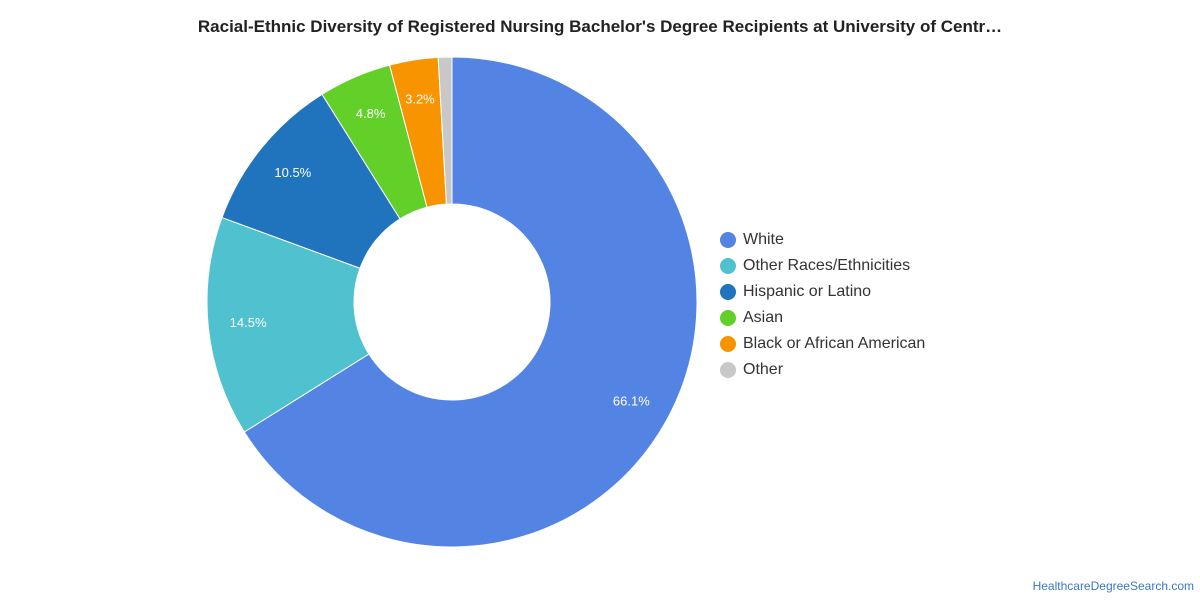 The image size is (1200, 600). Describe the element at coordinates (445, 130) in the screenshot. I see `slice-other` at that location.